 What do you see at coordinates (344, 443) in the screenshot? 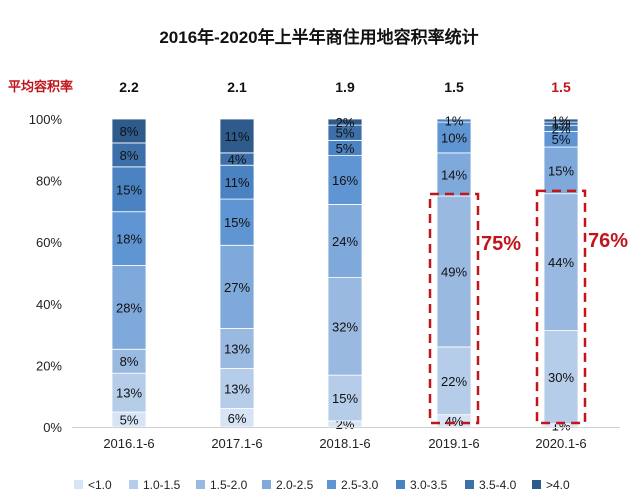
I see `x-tick-label: 2018.1-6` at bounding box center [344, 443].